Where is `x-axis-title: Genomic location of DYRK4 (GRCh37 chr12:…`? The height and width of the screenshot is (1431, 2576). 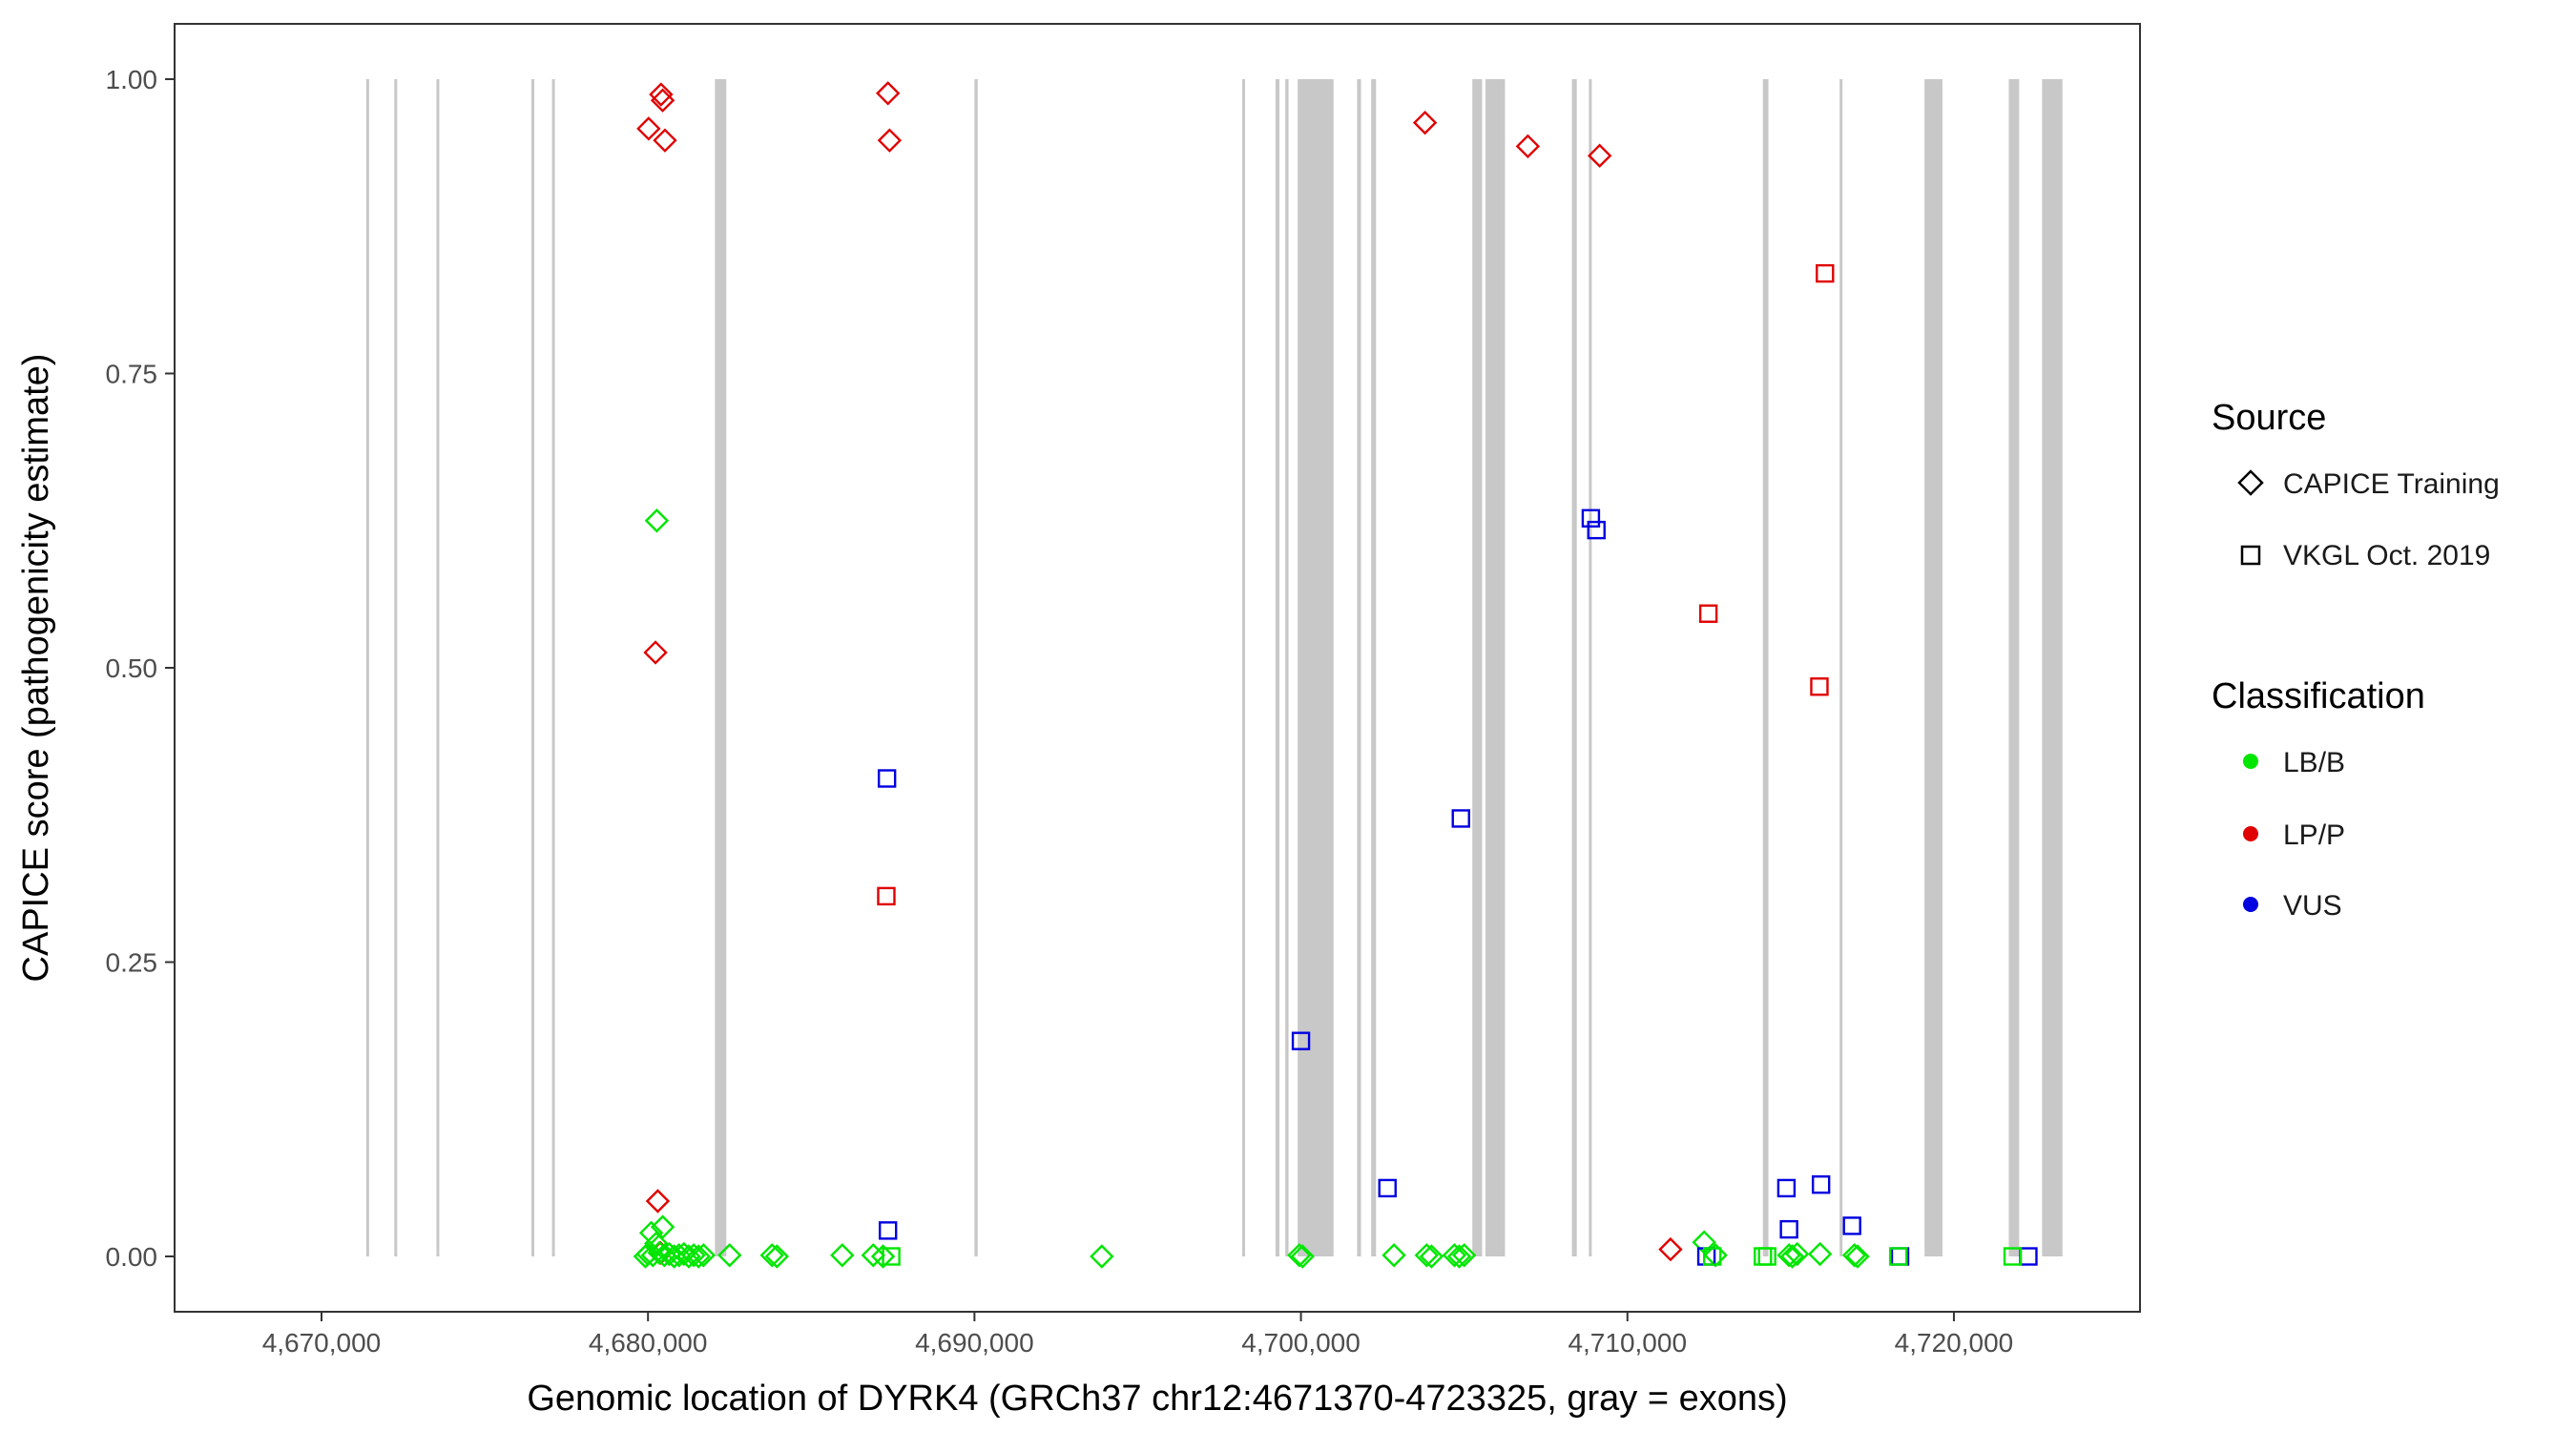
x-axis-title: Genomic location of DYRK4 (GRCh37 chr12:… is located at coordinates (1157, 1399).